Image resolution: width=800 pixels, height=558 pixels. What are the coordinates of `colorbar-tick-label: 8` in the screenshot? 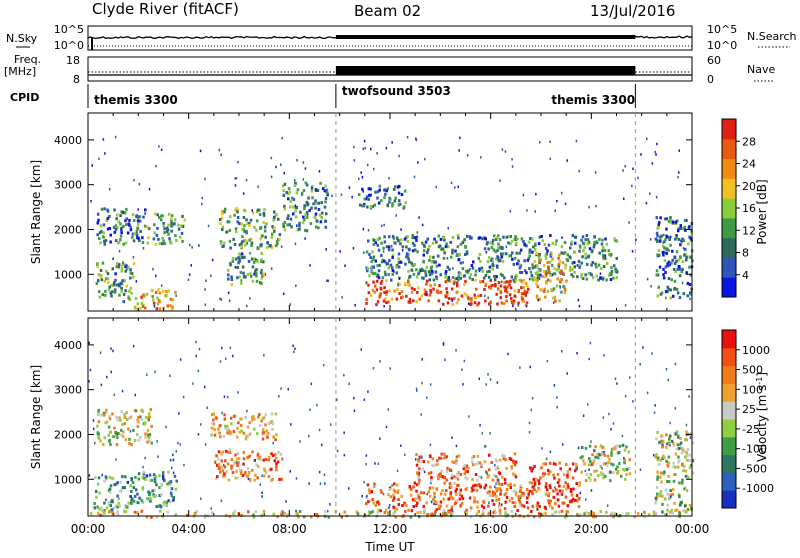 It's located at (745, 253).